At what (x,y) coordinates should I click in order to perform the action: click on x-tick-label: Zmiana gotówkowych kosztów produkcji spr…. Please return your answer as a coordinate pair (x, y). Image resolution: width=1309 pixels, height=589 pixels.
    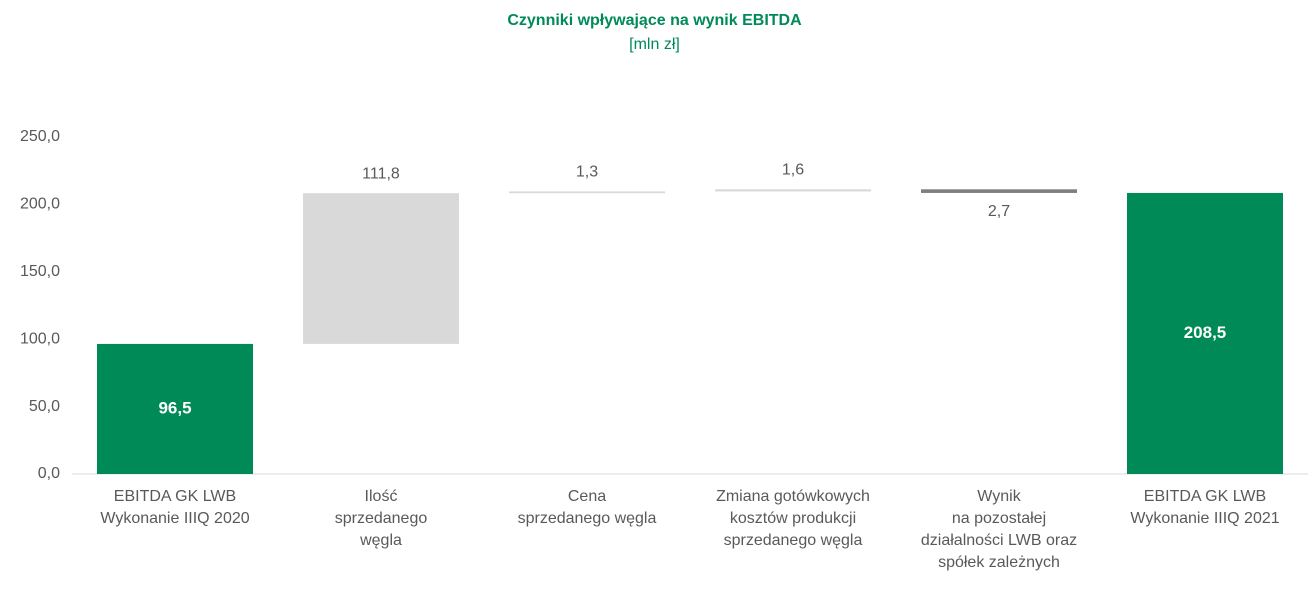
    Looking at the image, I should click on (793, 518).